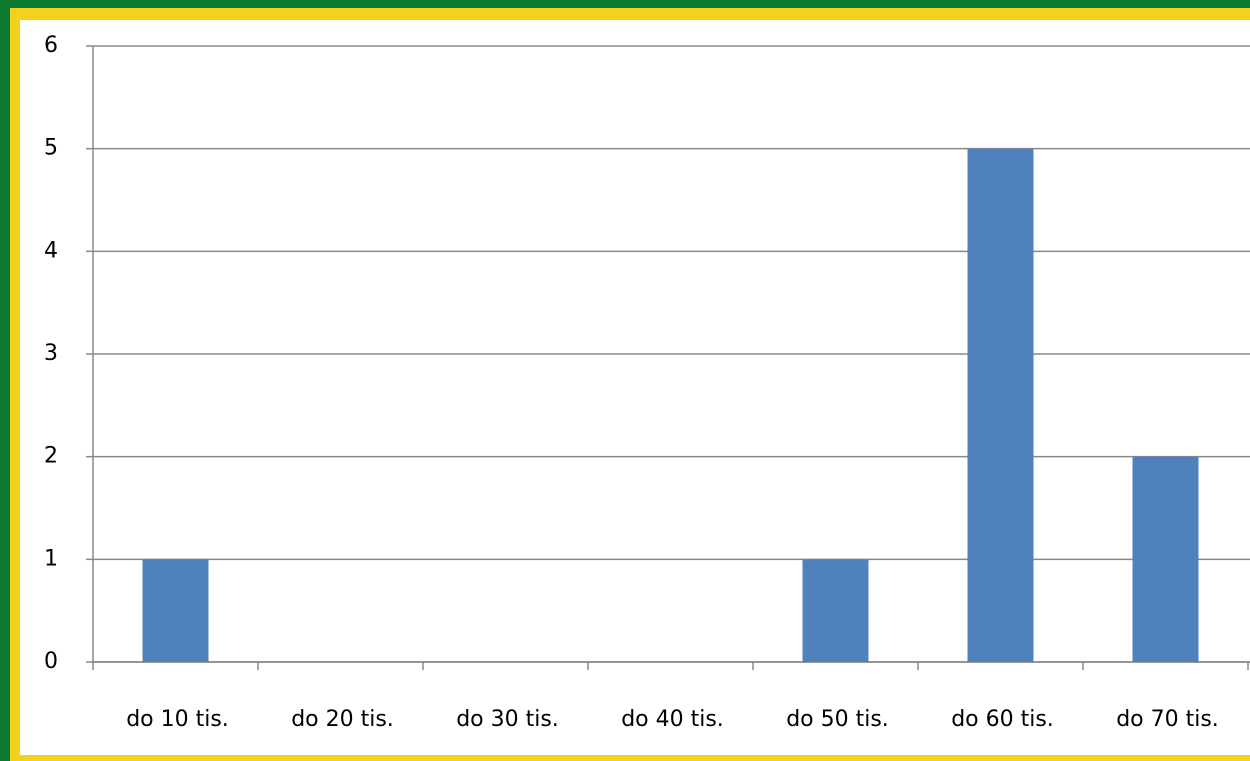  What do you see at coordinates (51, 250) in the screenshot?
I see `y-tick-label: 4` at bounding box center [51, 250].